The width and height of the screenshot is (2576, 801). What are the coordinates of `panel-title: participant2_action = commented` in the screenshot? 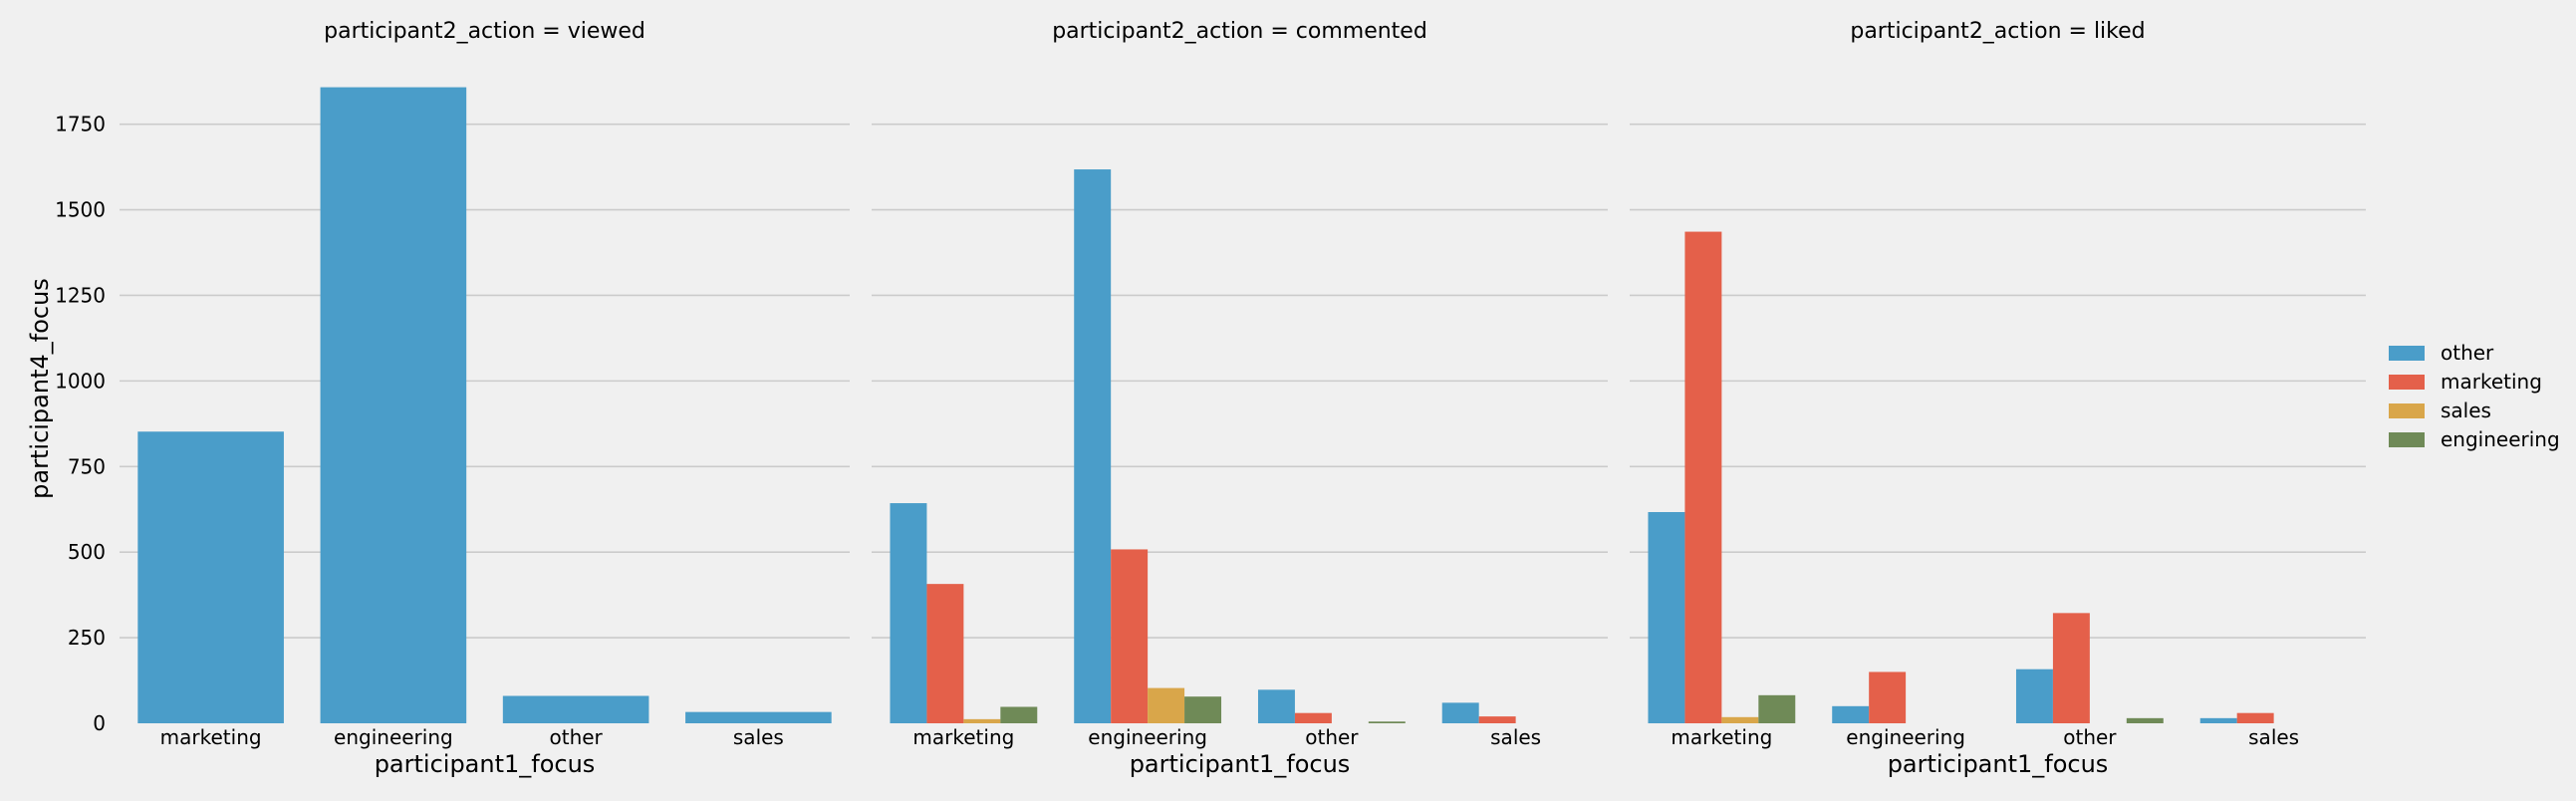 It's located at (1239, 32).